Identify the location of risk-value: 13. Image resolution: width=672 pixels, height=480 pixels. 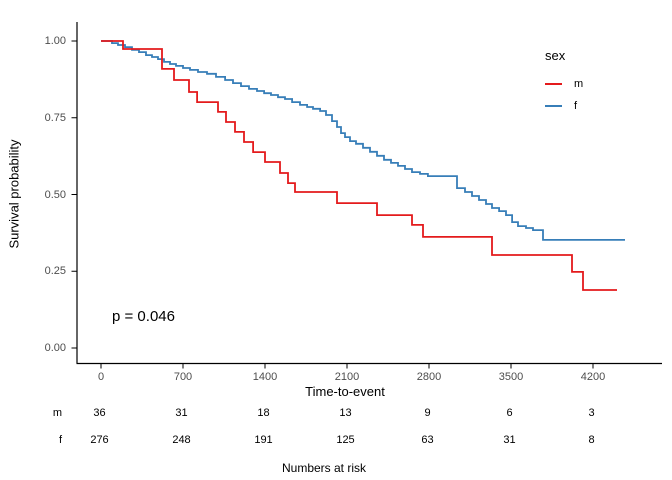
(345, 413).